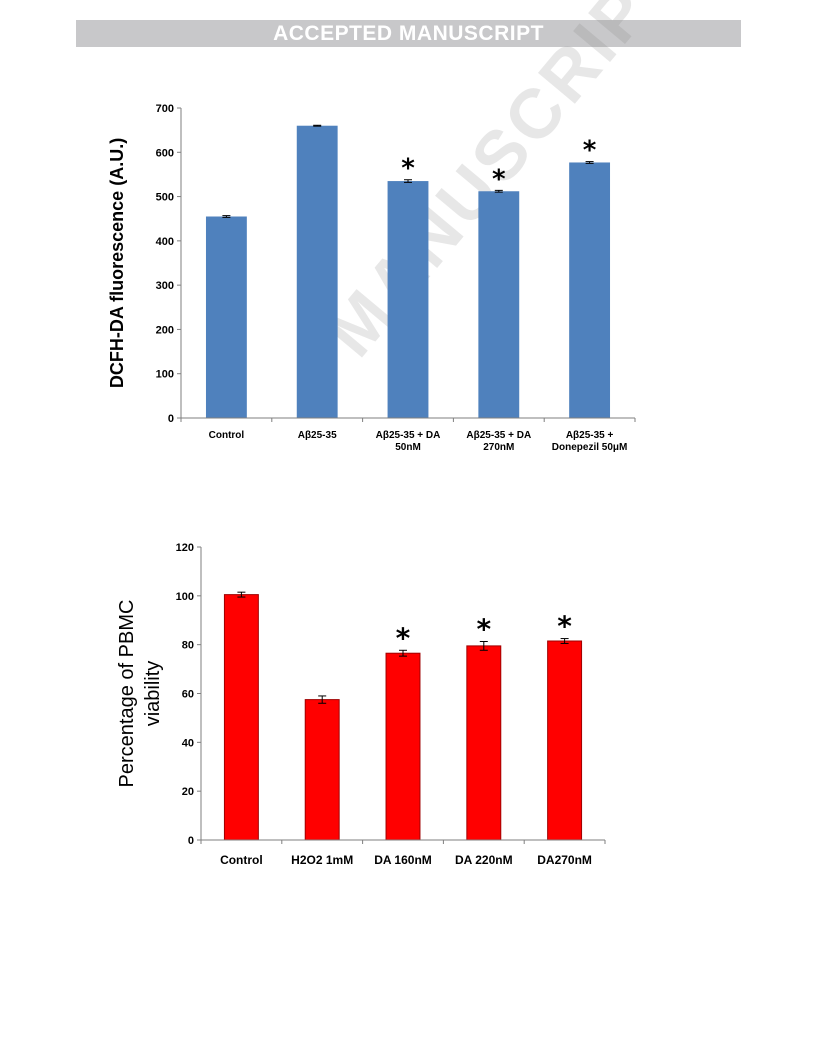 The image size is (816, 1056). I want to click on y-tick-label: 20, so click(188, 792).